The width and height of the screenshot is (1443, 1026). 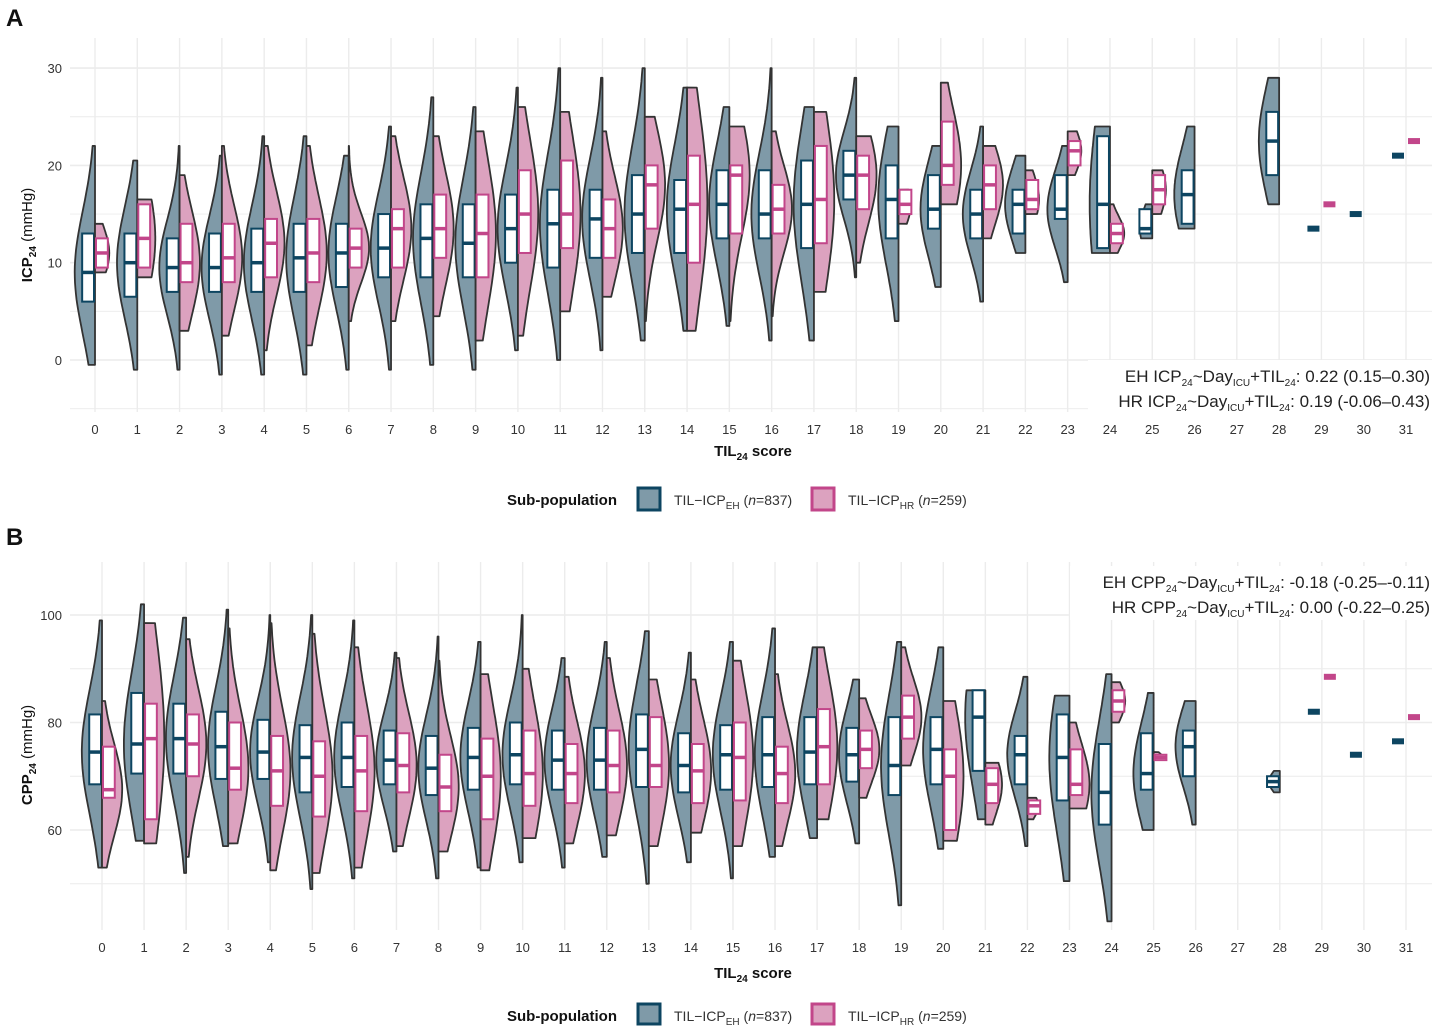 I want to click on x-tick-label: 25, so click(x=1152, y=429).